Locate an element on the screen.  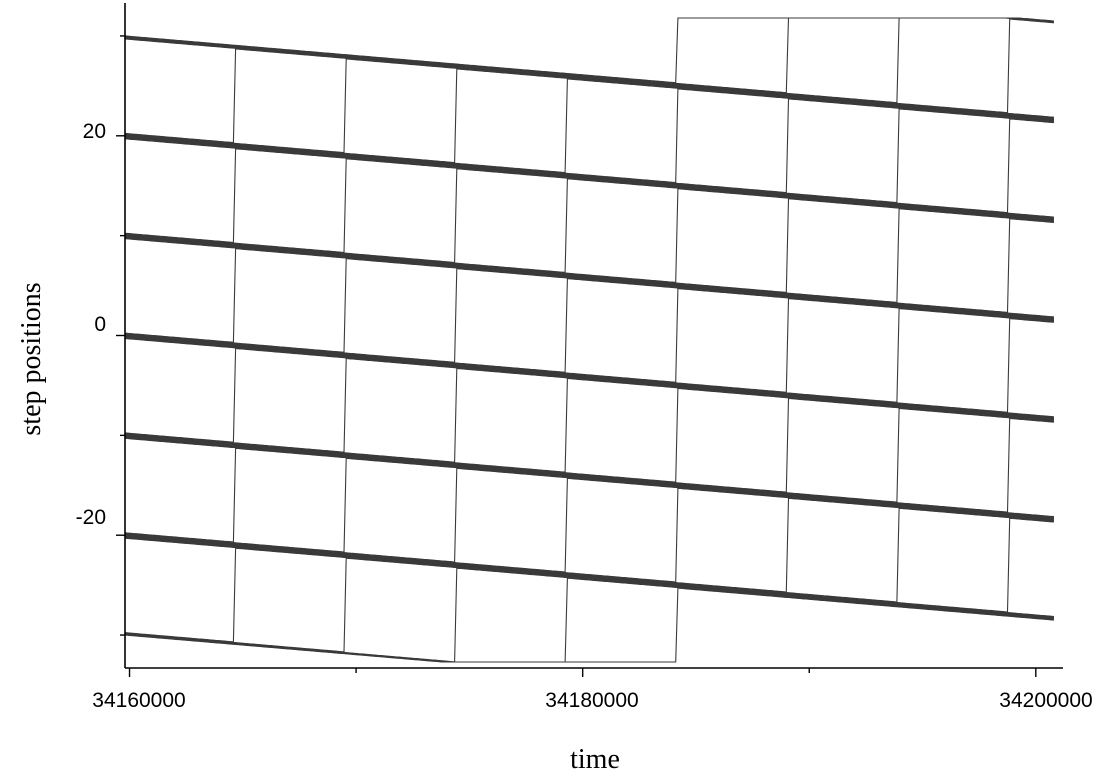
y-tick-label-20: 20 is located at coordinates (94, 131).